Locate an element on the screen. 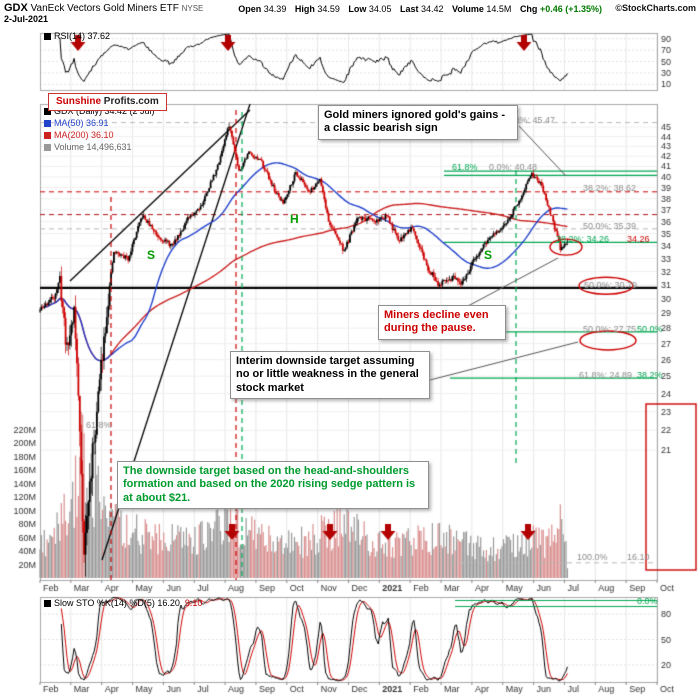 This screenshot has height=700, width=700. quote-last: Last 34.42 is located at coordinates (422, 9).